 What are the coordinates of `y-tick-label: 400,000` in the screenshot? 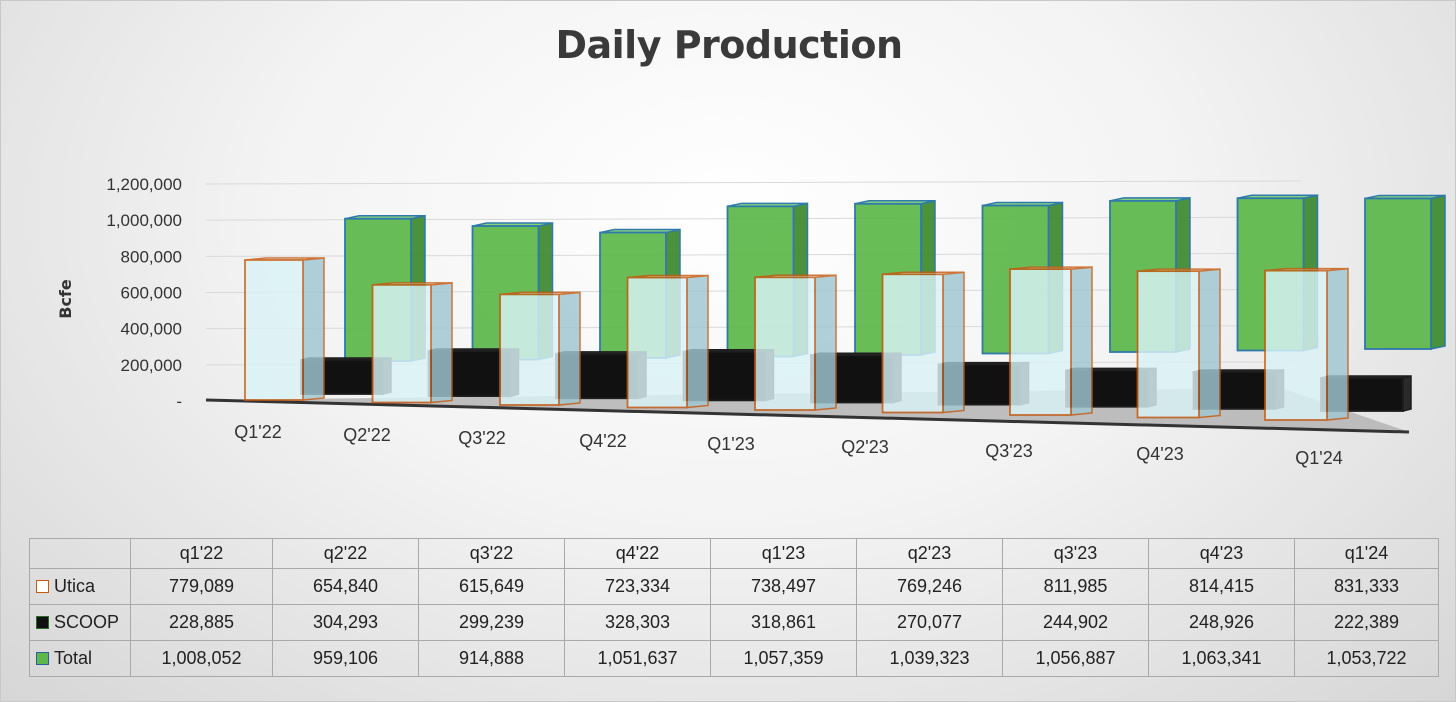 It's located at (151, 329).